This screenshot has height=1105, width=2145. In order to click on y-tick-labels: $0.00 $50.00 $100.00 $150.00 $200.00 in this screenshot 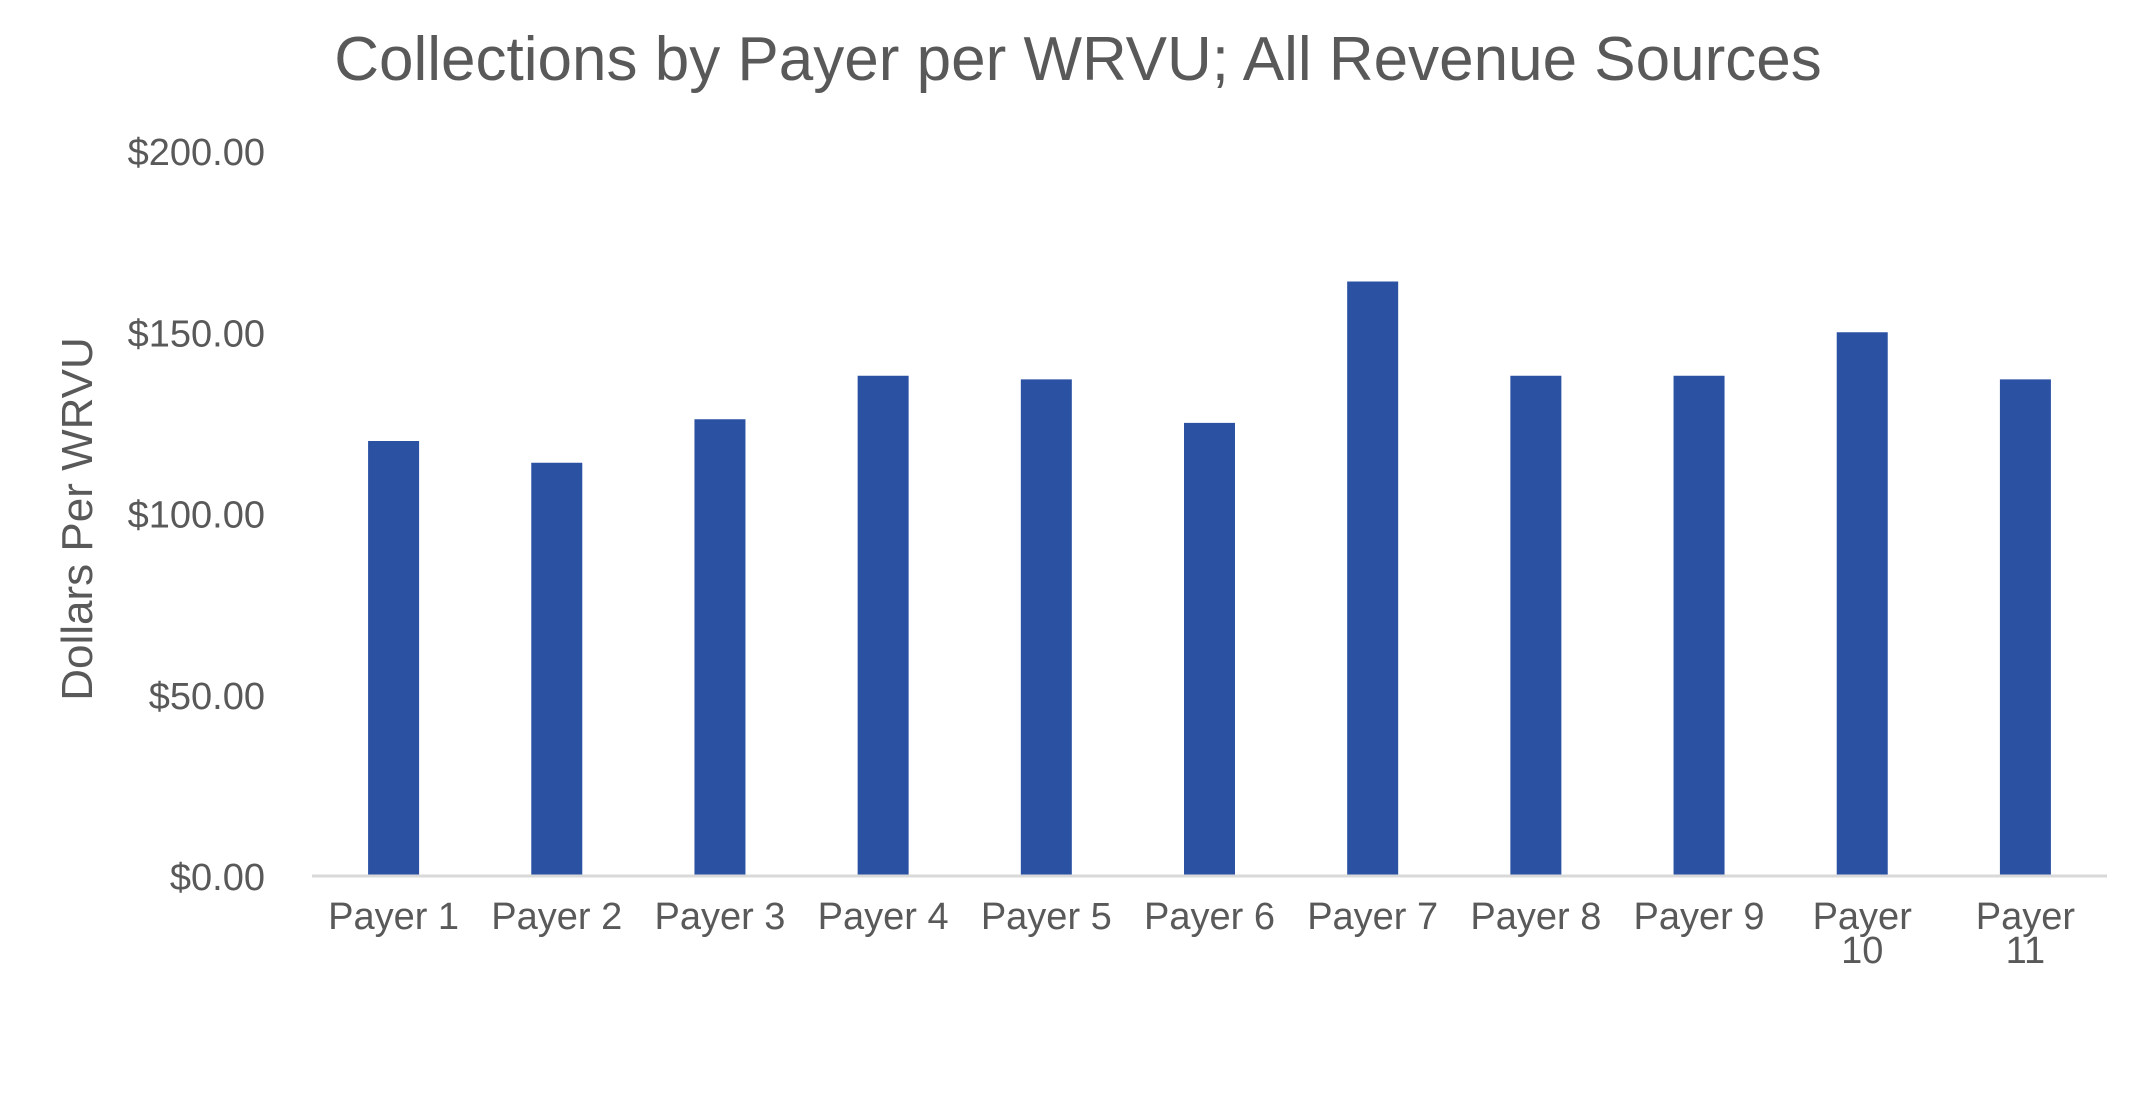, I will do `click(196, 515)`.